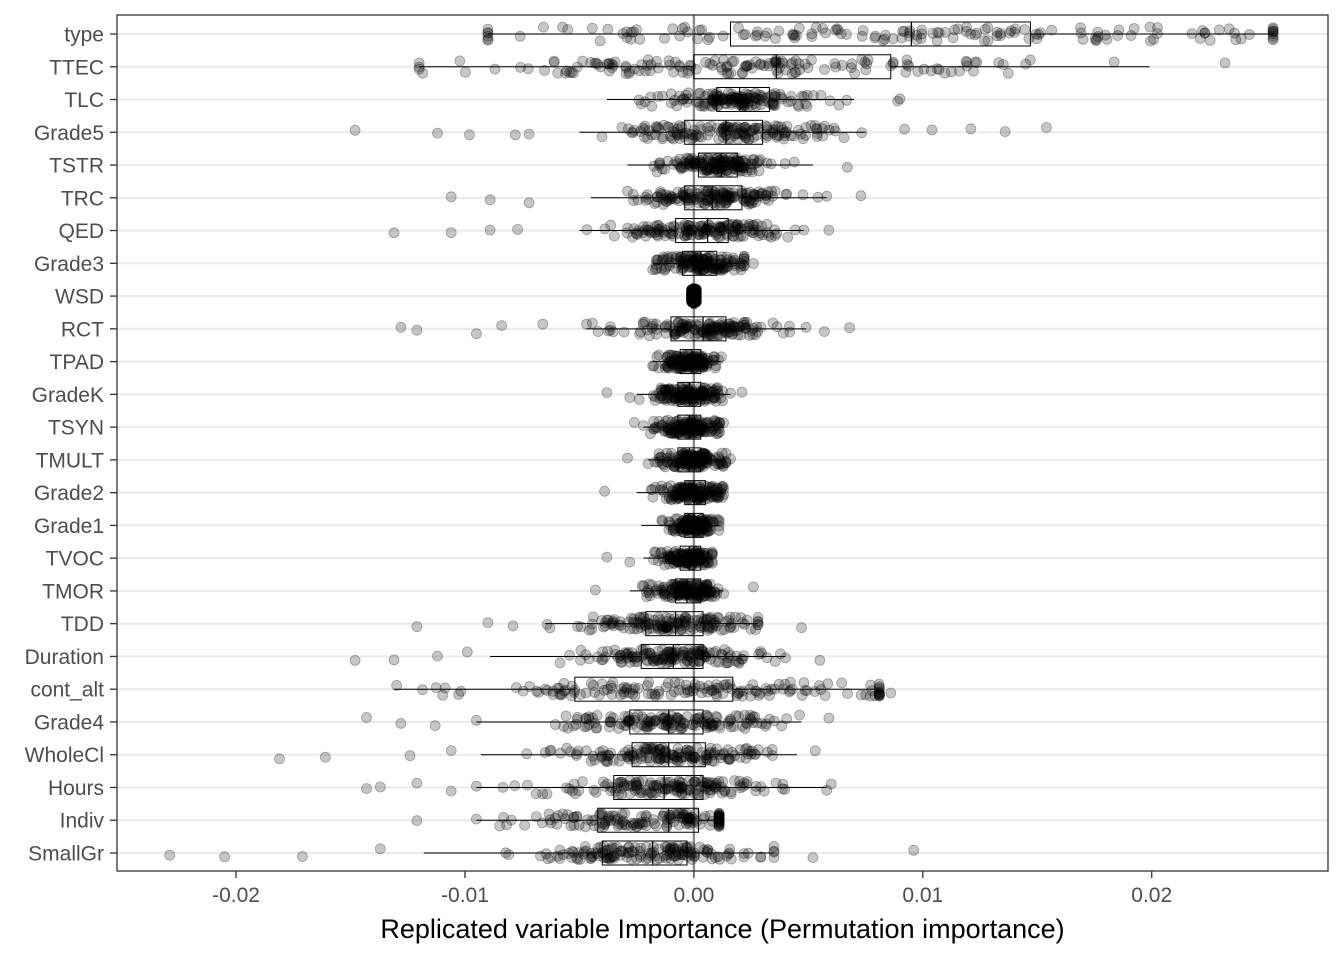 The height and width of the screenshot is (960, 1344). I want to click on y-tick-label-RCT: RCT, so click(82, 329).